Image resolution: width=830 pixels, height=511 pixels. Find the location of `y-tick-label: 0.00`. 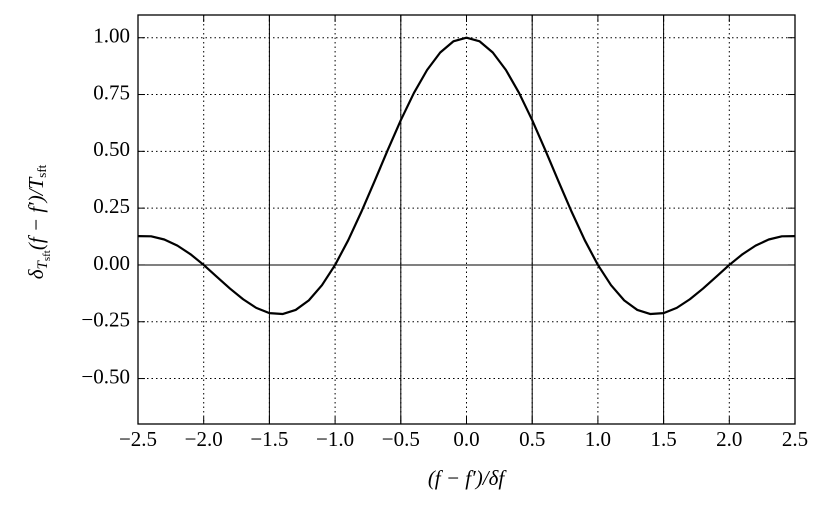

y-tick-label: 0.00 is located at coordinates (111, 263).